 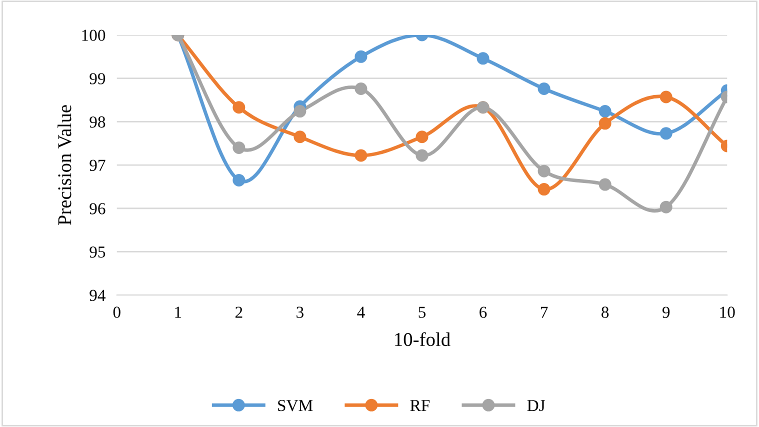 What do you see at coordinates (239, 312) in the screenshot?
I see `x-tick-label: 2` at bounding box center [239, 312].